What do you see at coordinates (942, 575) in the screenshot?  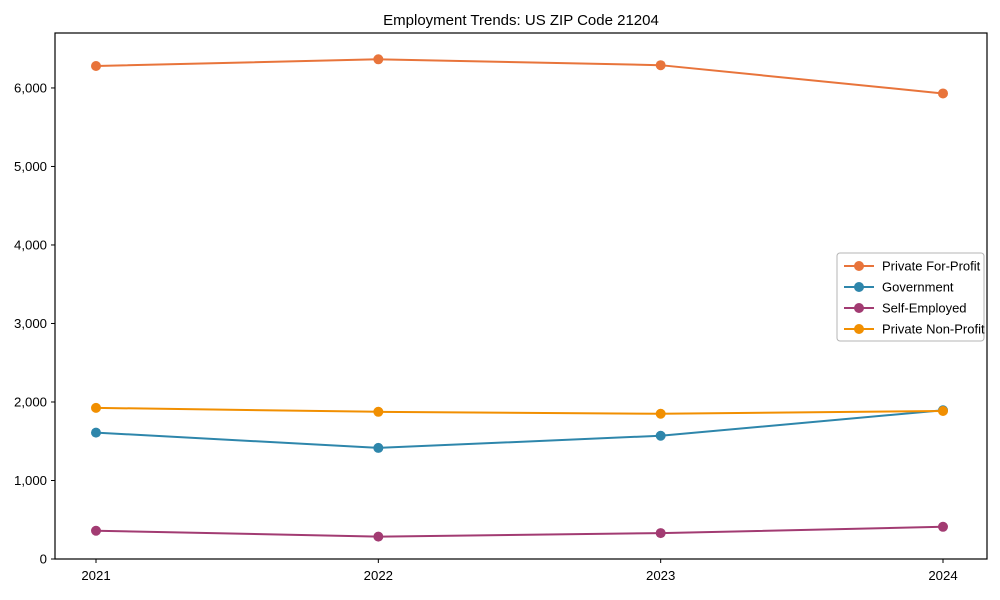 I see `x-tick-label: 2024` at bounding box center [942, 575].